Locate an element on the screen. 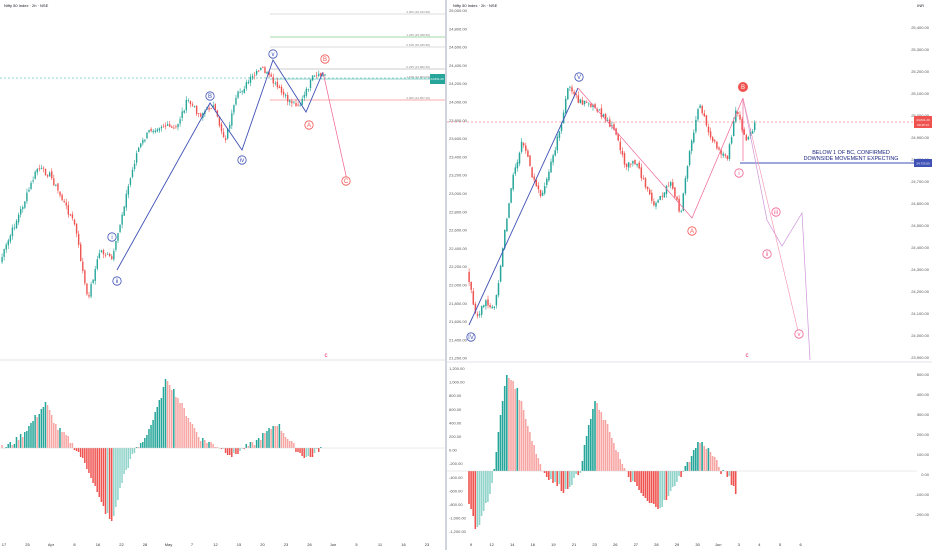 Image resolution: width=932 pixels, height=550 pixels. right-projection-path is located at coordinates (776, 229).